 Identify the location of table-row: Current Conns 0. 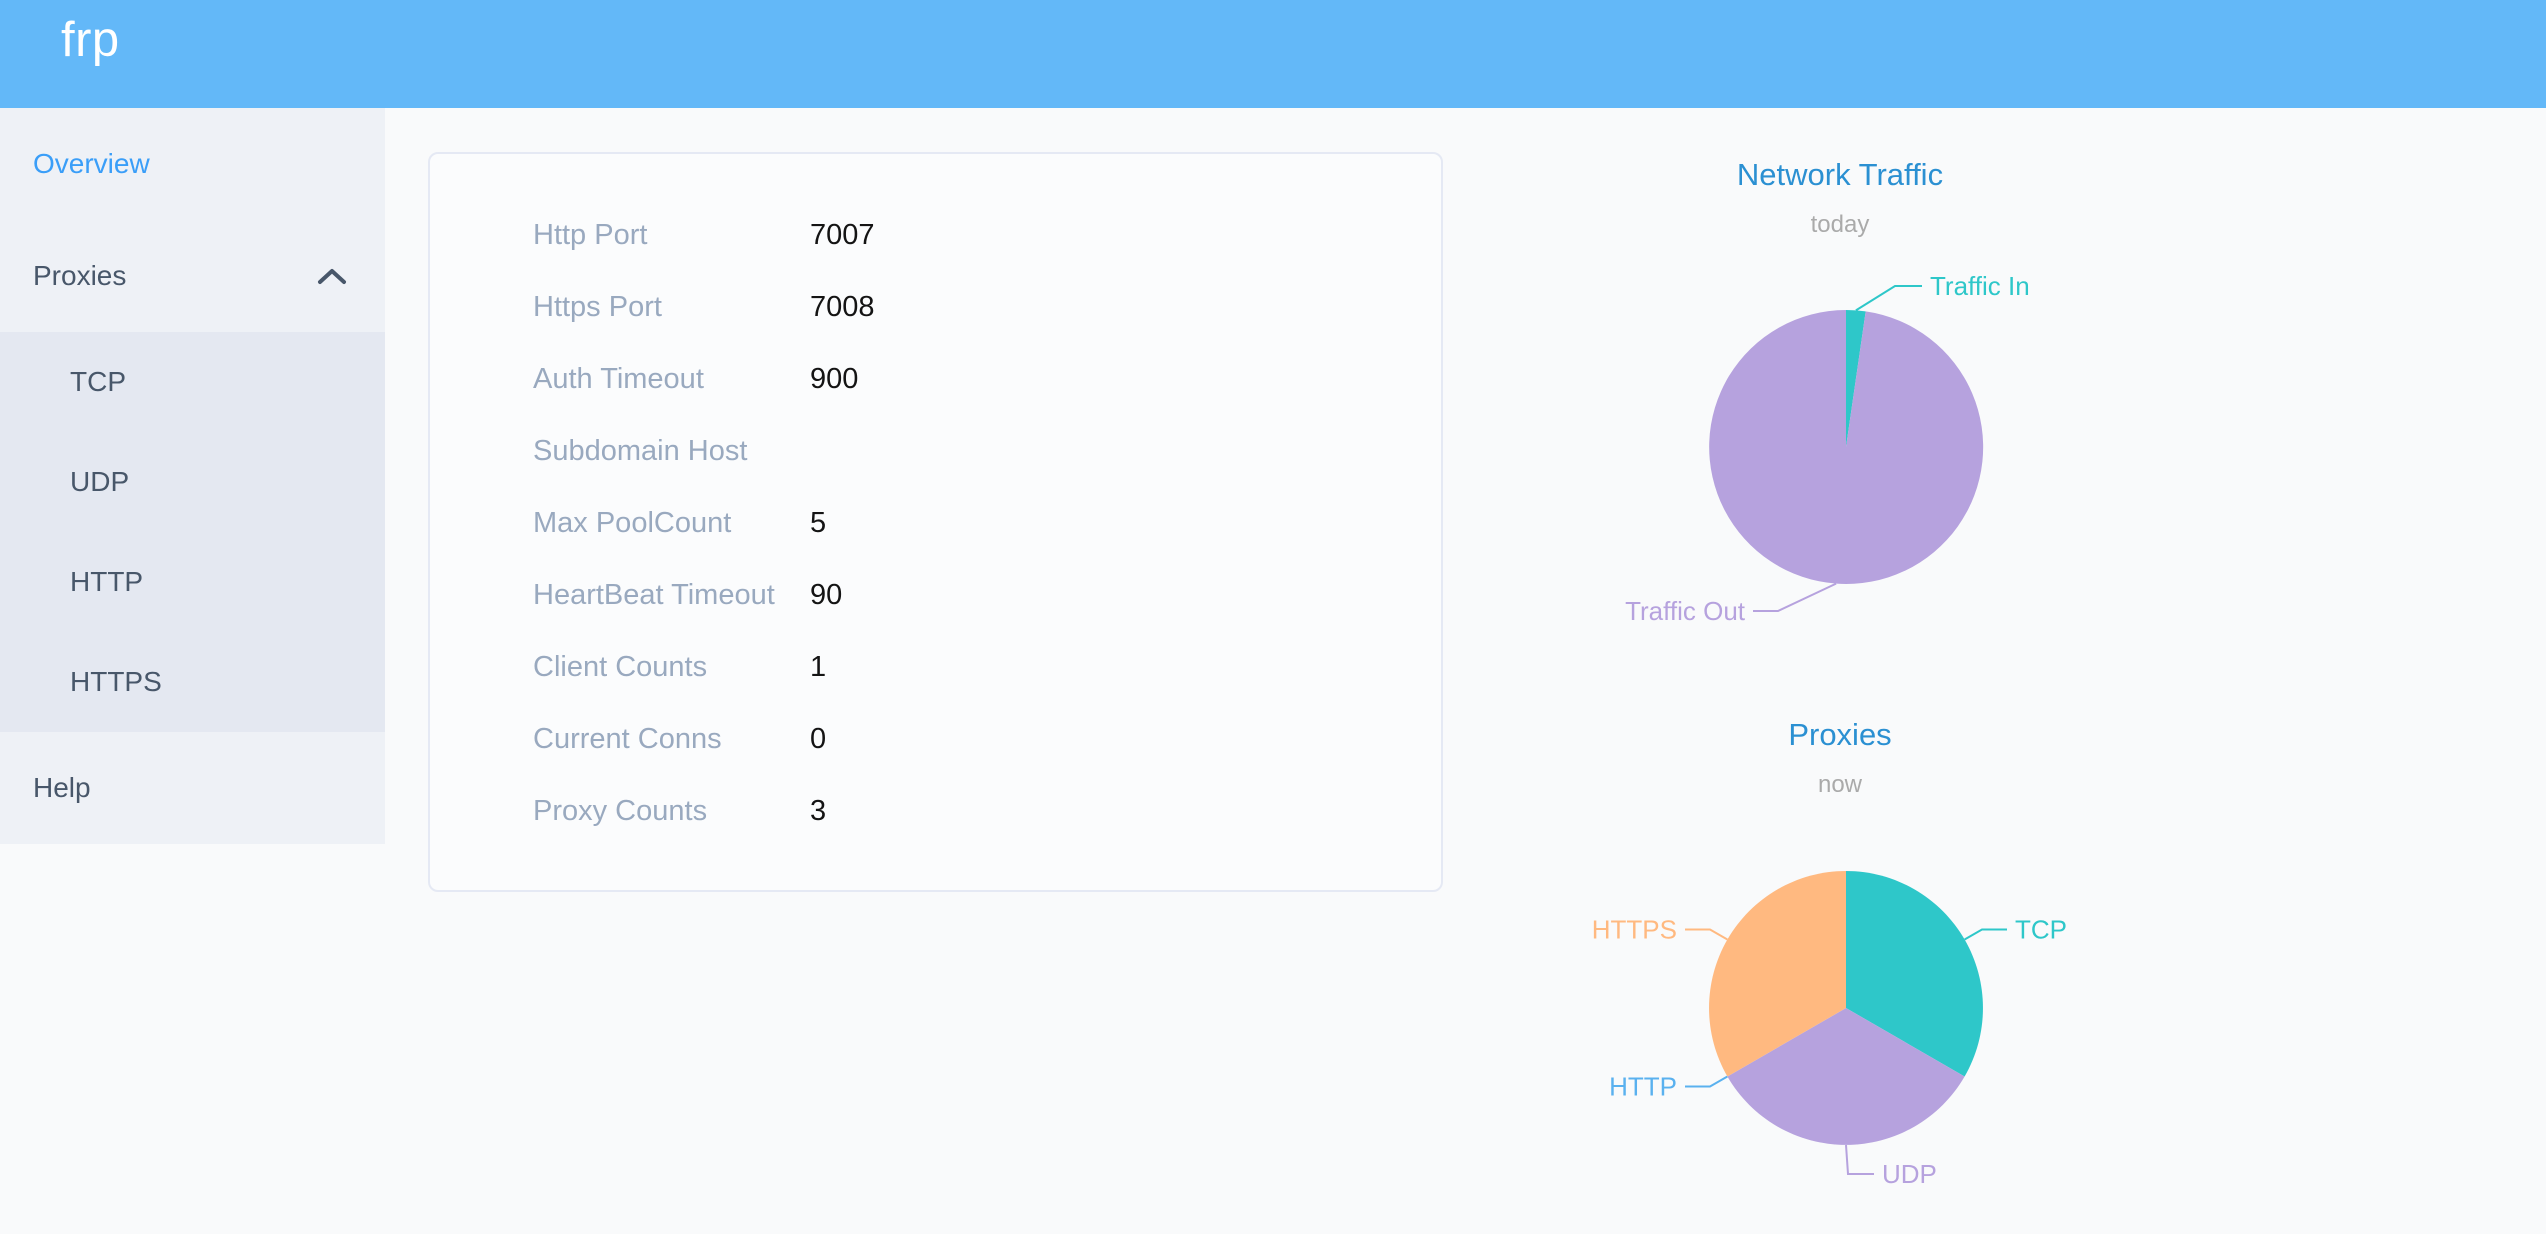
(935, 739).